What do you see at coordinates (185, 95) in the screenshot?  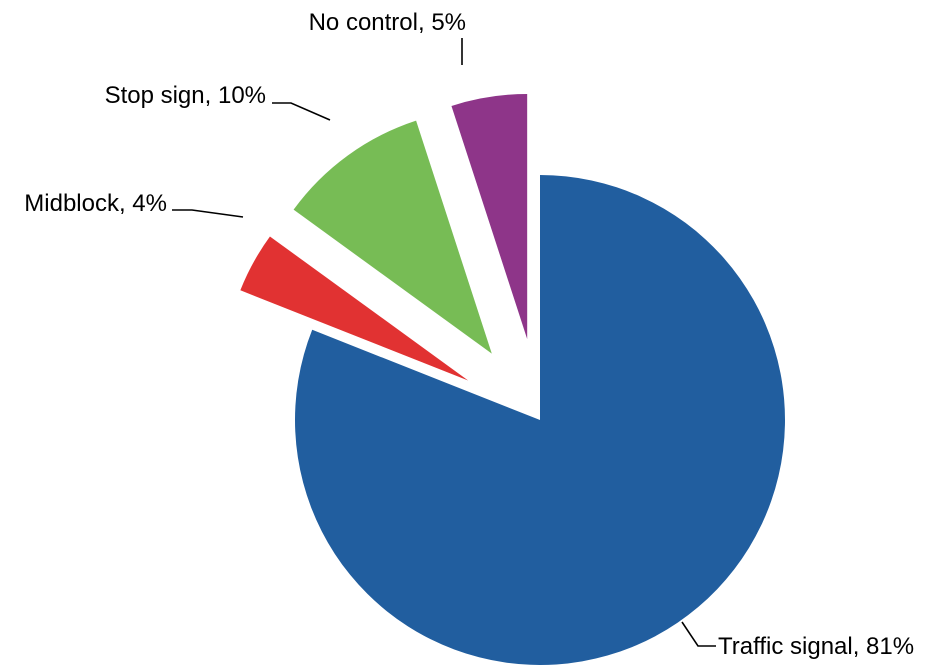 I see `slice-label-stop-sign: Stop sign, 10%` at bounding box center [185, 95].